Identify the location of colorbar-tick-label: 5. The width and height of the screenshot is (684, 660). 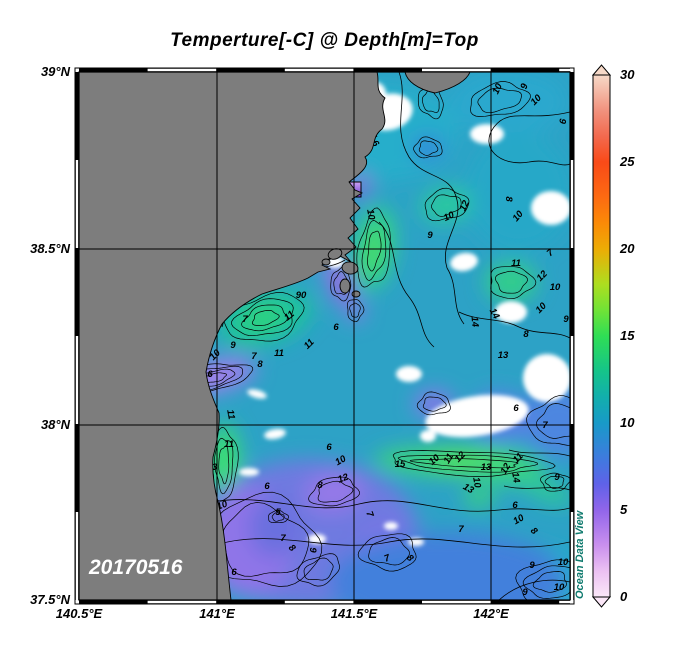
(624, 509).